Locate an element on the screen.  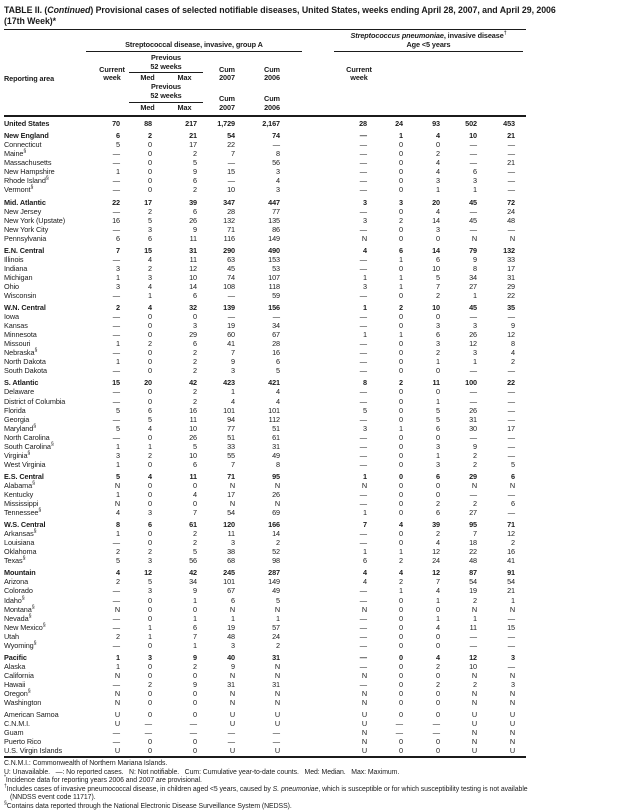
value-cell: 10 is located at coordinates (231, 190).